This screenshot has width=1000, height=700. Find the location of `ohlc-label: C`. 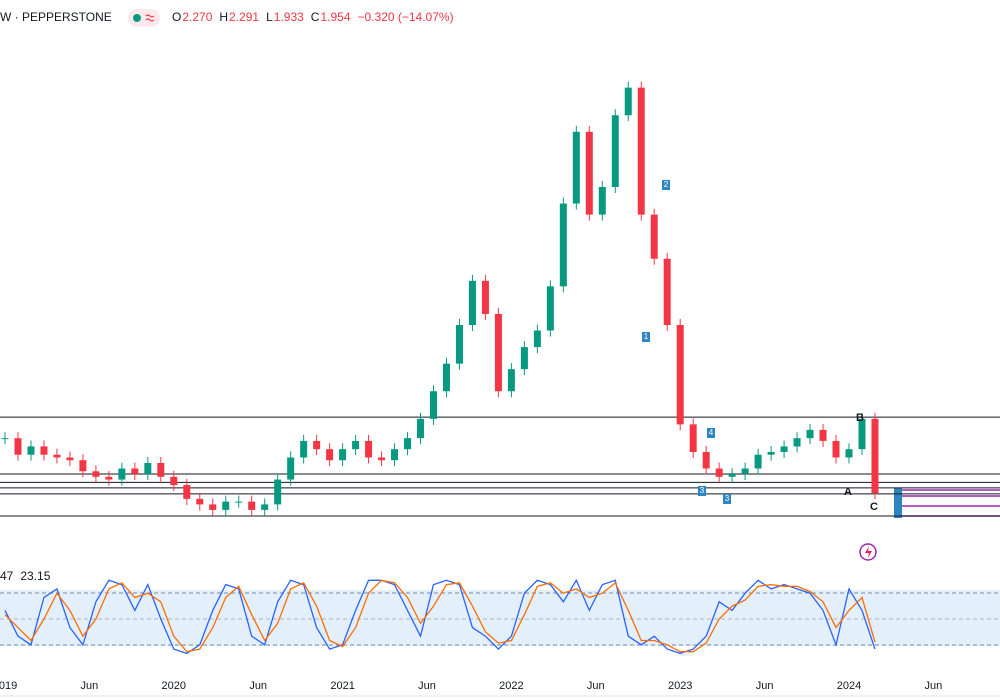

ohlc-label: C is located at coordinates (315, 17).